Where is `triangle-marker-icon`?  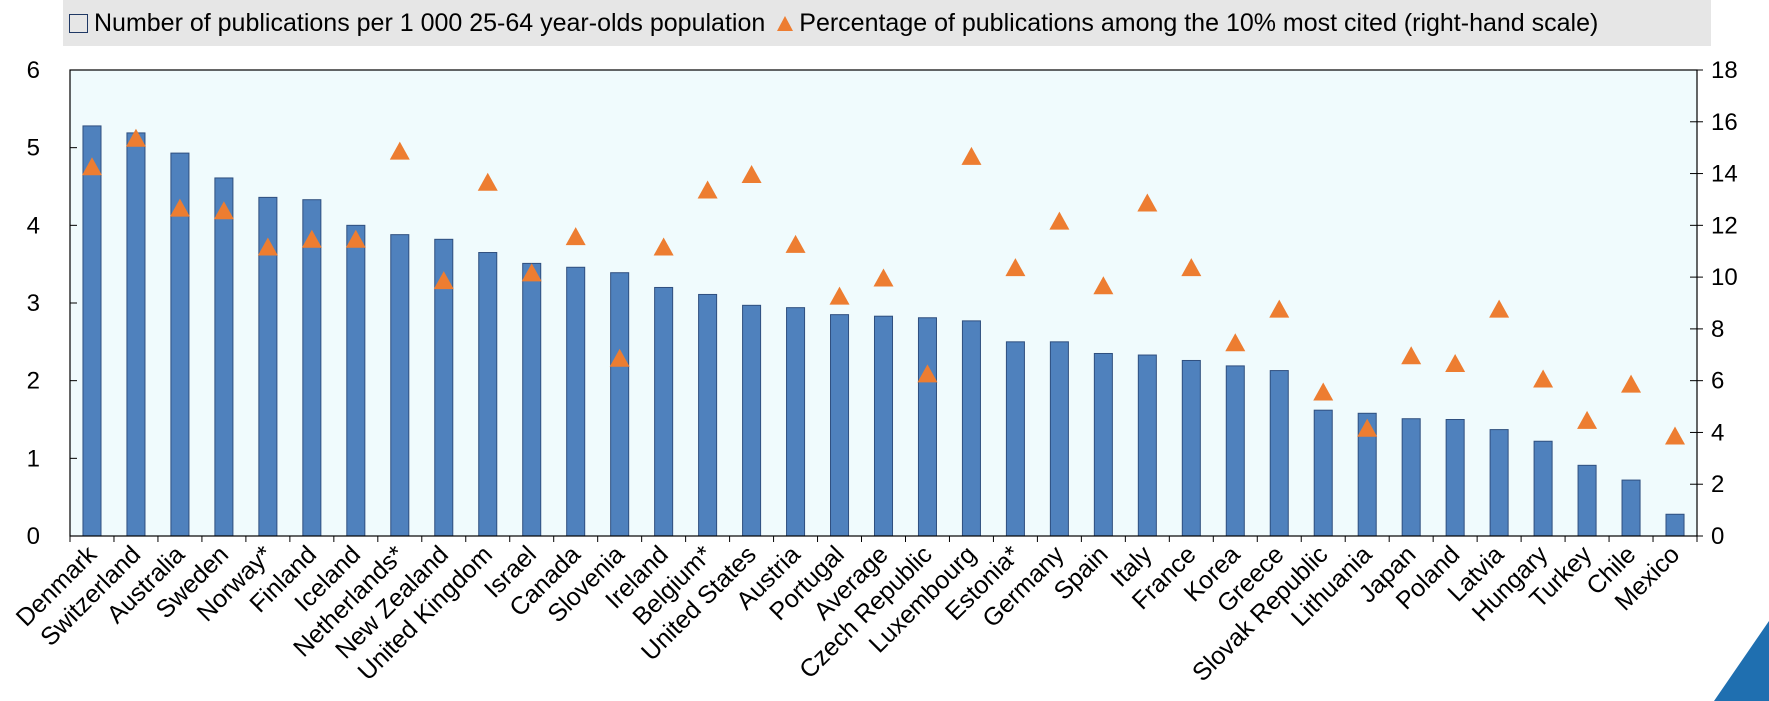
triangle-marker-icon is located at coordinates (785, 23).